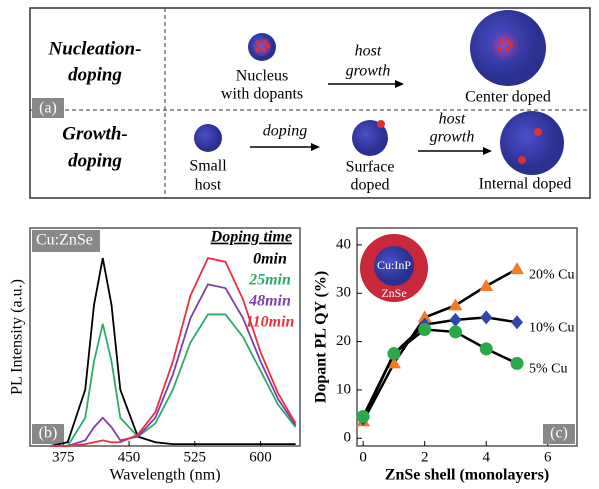 Image resolution: width=599 pixels, height=489 pixels. What do you see at coordinates (270, 259) in the screenshot?
I see `legend-label: 0min` at bounding box center [270, 259].